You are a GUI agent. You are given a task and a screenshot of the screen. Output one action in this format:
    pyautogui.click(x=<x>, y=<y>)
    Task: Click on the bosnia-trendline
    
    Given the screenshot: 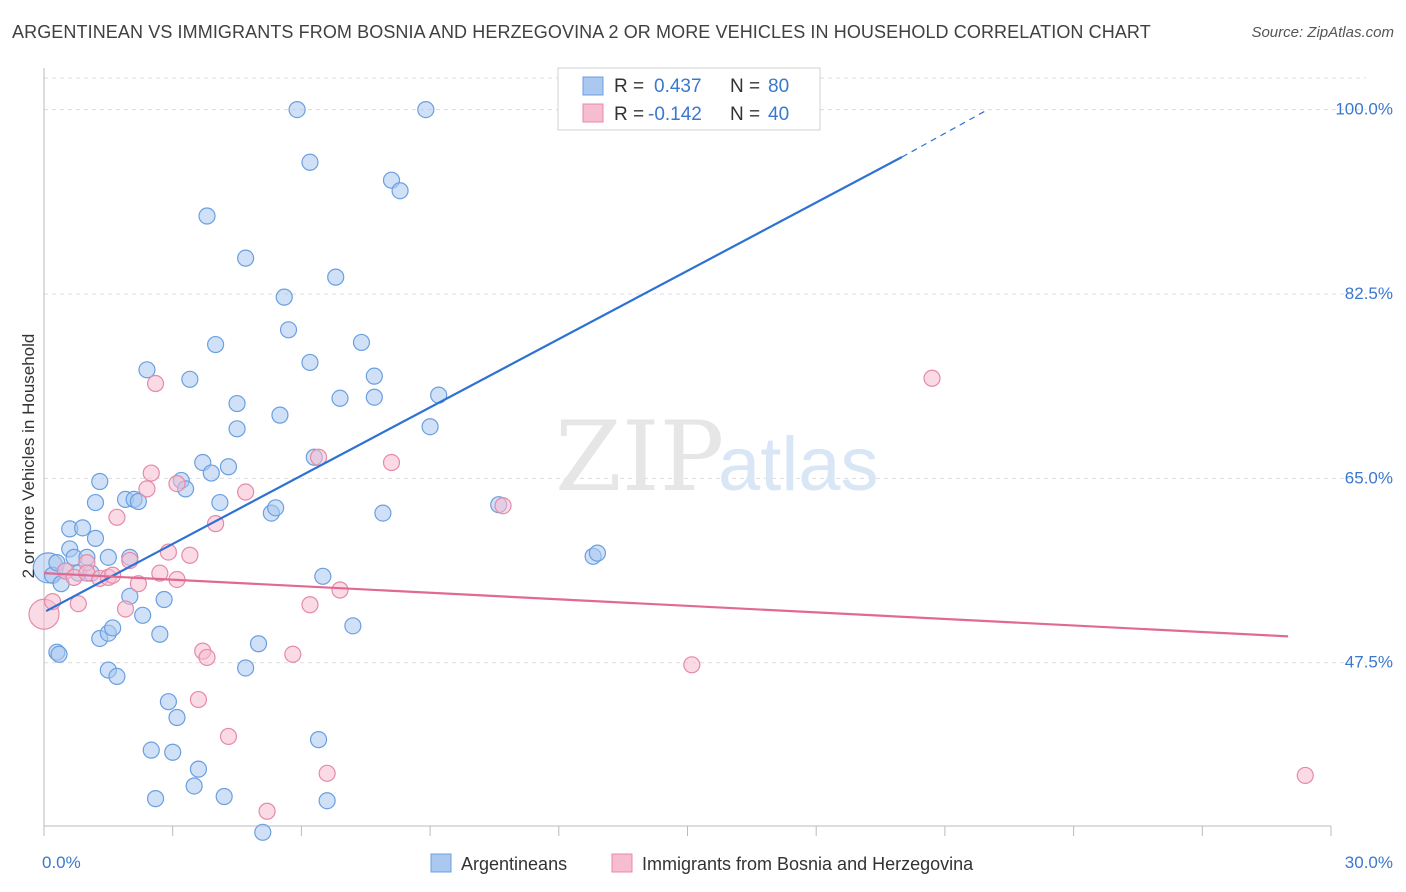 What is the action you would take?
    pyautogui.click(x=666, y=605)
    